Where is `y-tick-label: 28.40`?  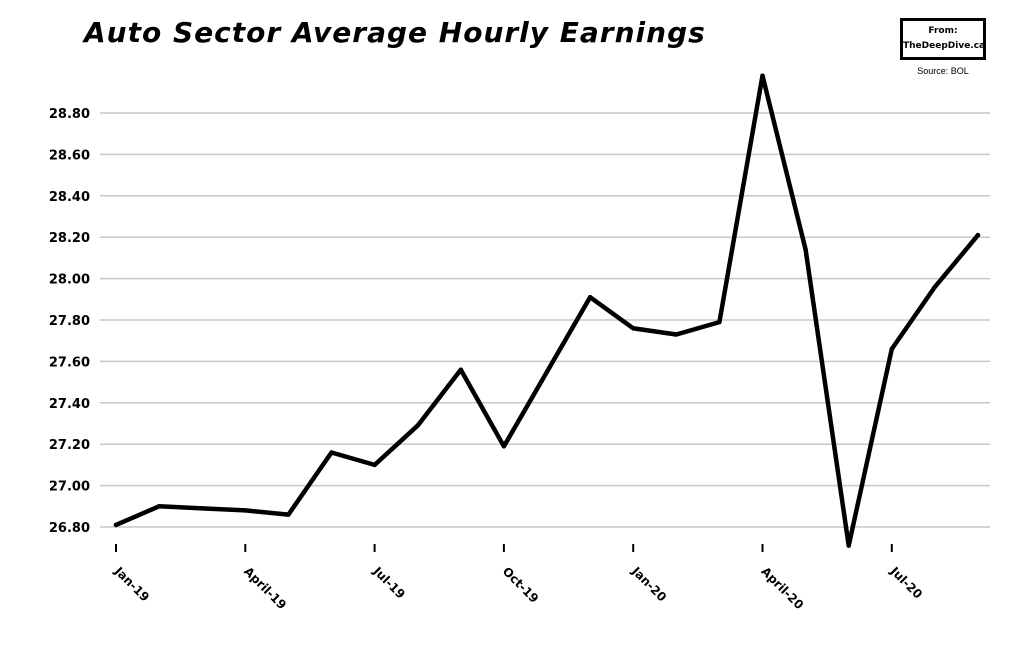
y-tick-label: 28.40 is located at coordinates (69, 197).